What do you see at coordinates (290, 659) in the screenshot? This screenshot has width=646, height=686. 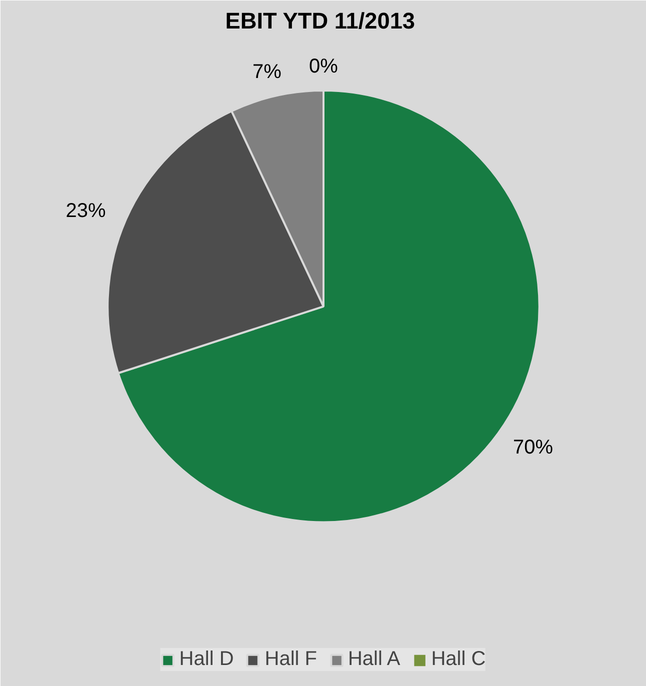 I see `legend-label: Hall F` at bounding box center [290, 659].